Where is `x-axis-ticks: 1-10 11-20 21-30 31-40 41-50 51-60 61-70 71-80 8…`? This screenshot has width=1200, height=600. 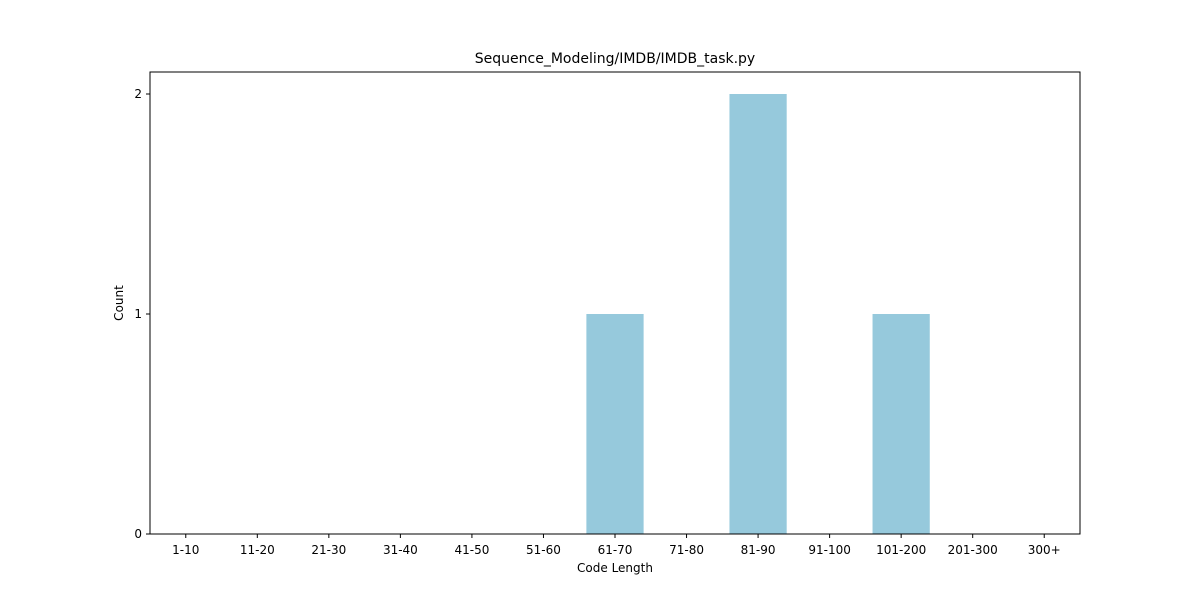
x-axis-ticks: 1-10 11-20 21-30 31-40 41-50 51-60 61-70 71-80 8… is located at coordinates (616, 545).